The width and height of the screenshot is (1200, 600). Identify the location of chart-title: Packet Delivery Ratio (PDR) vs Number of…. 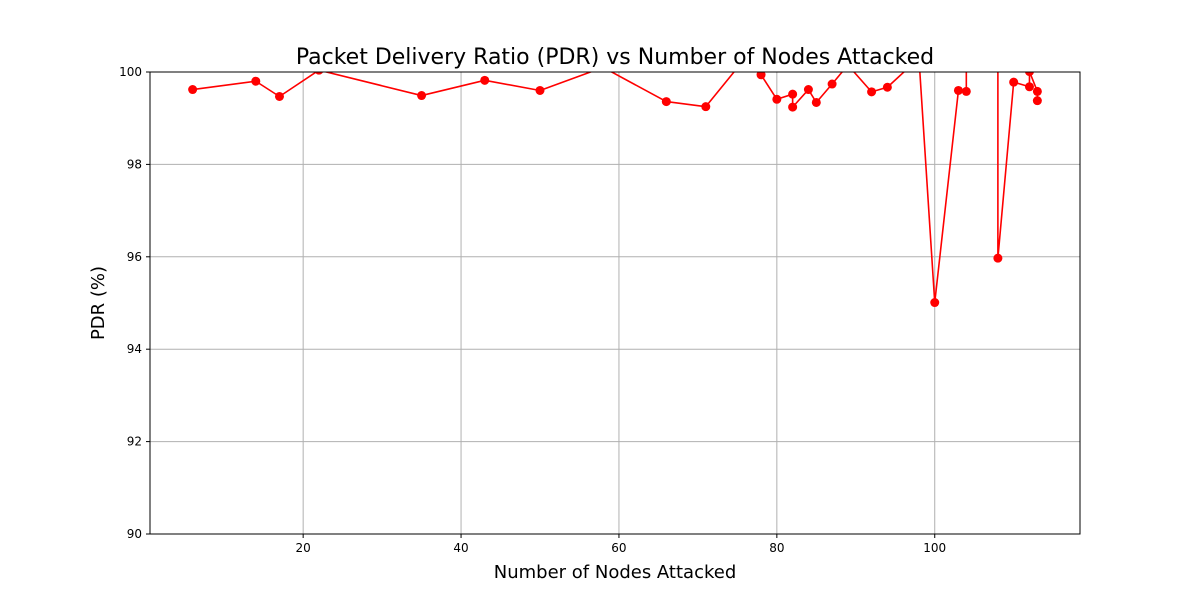
(615, 57).